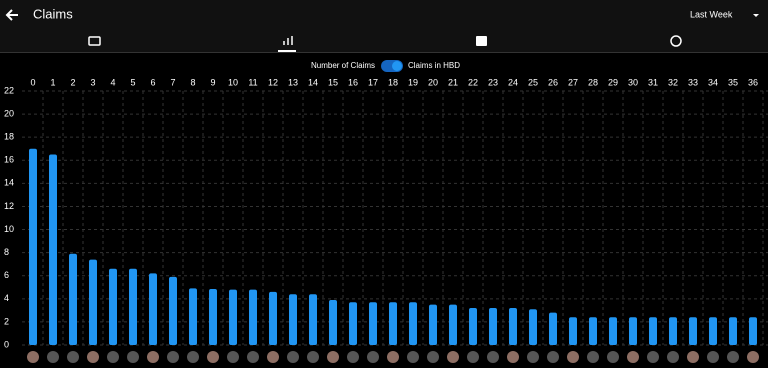 The image size is (768, 368). Describe the element at coordinates (693, 82) in the screenshot. I see `x-tick-label: 33` at that location.